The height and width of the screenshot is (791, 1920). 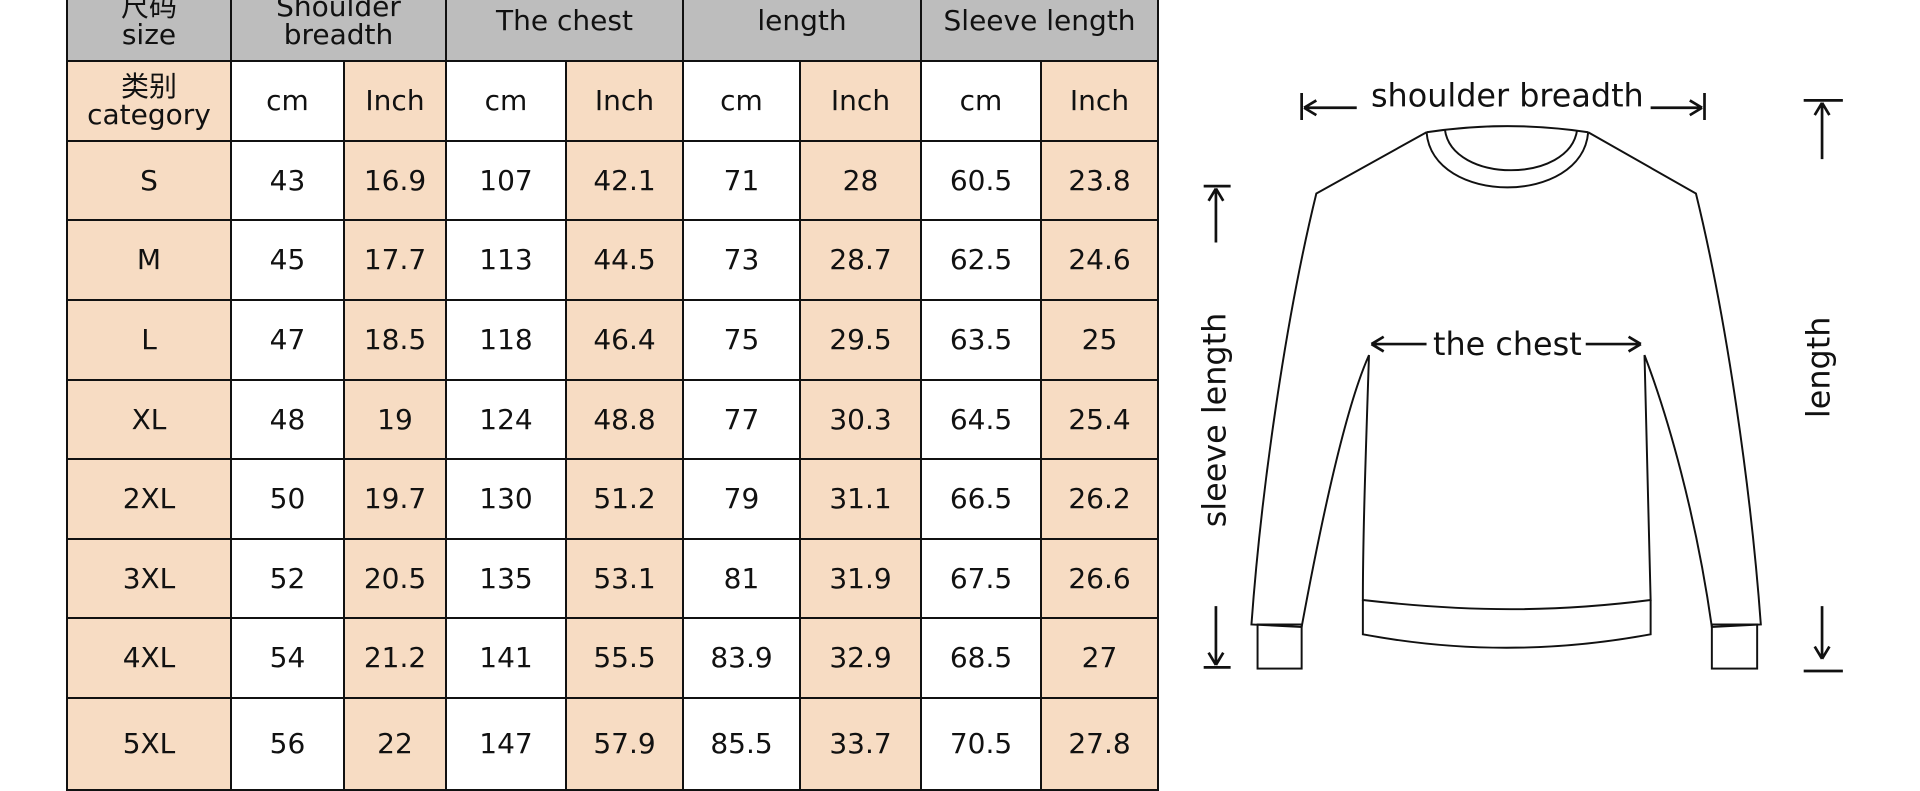 I want to click on header-cell: Sleeve length, so click(x=1039, y=31).